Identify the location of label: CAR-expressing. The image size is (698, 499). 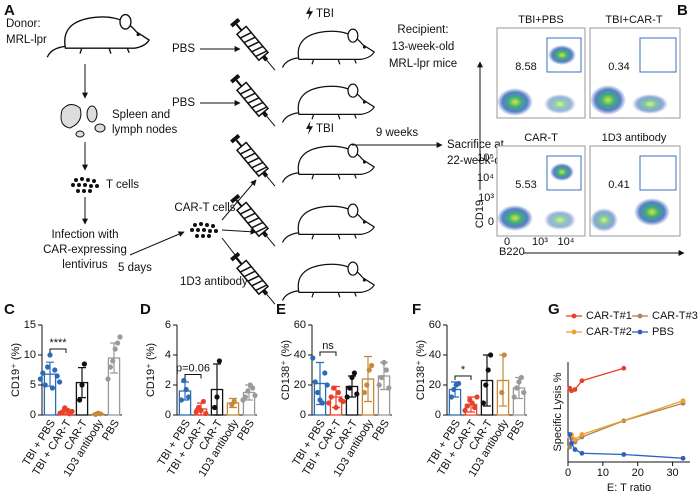
(85, 250).